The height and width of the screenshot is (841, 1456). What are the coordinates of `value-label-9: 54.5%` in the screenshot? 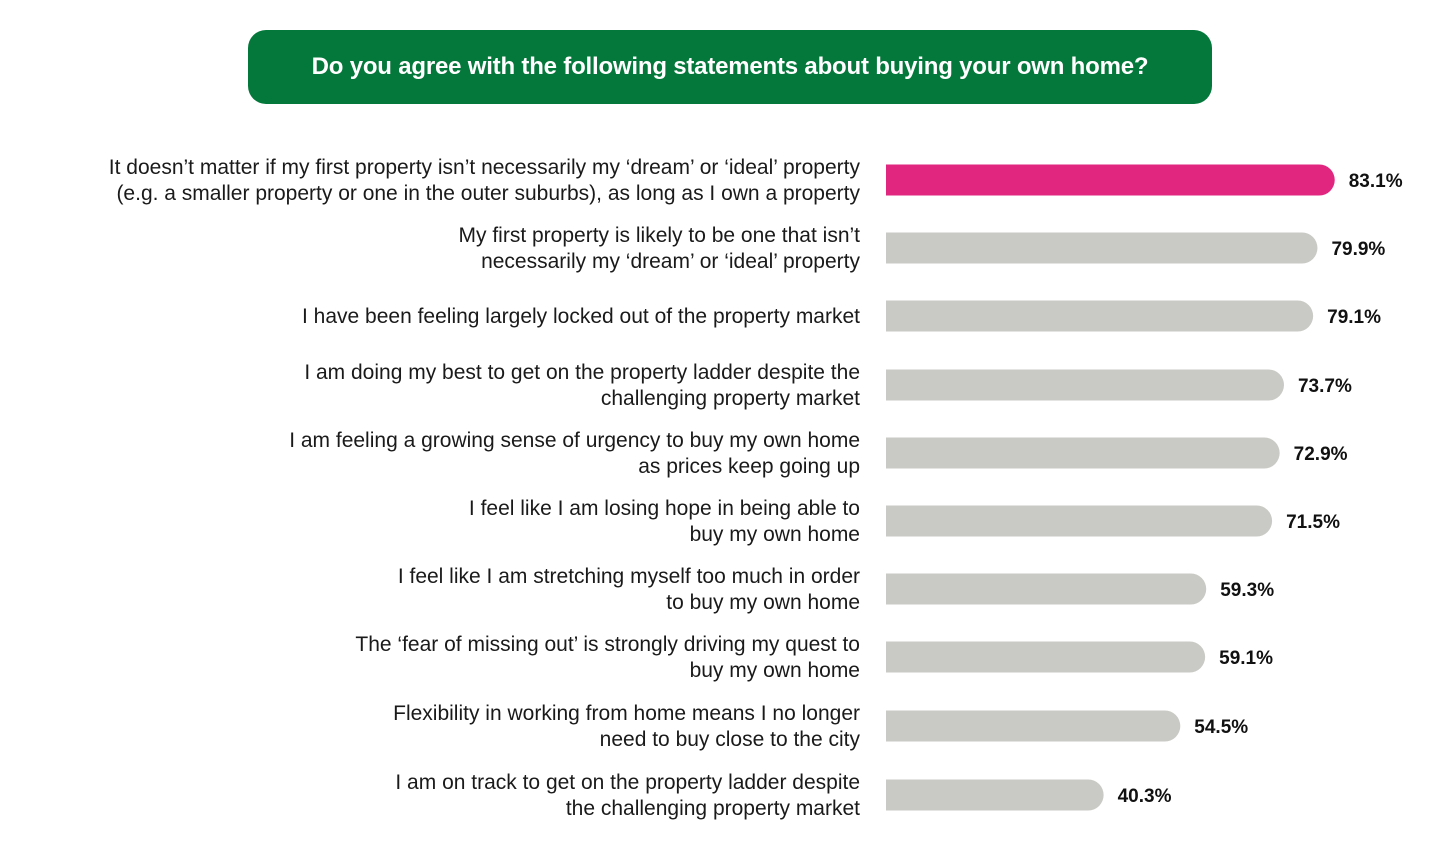 It's located at (1221, 727).